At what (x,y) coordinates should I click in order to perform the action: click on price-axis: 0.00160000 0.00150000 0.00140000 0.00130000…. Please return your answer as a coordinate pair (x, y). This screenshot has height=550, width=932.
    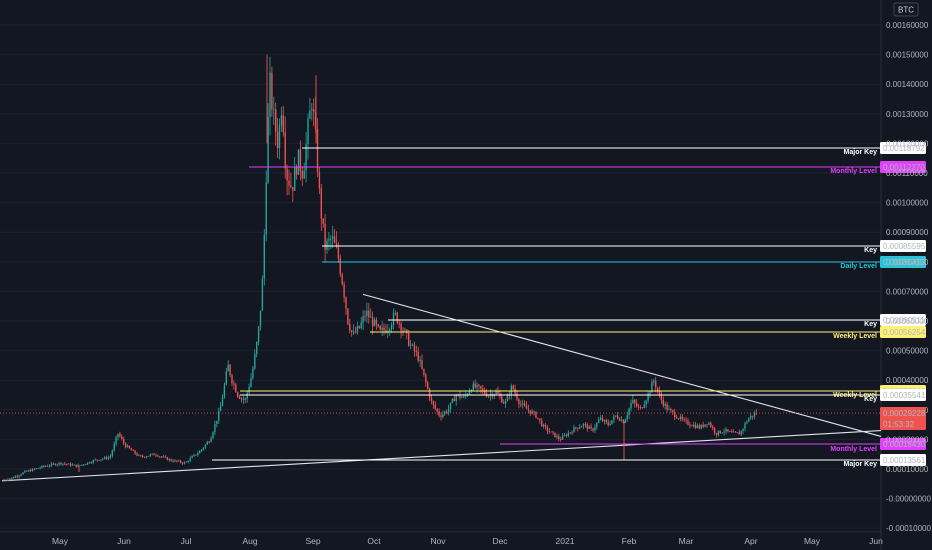
    Looking at the image, I should click on (908, 277).